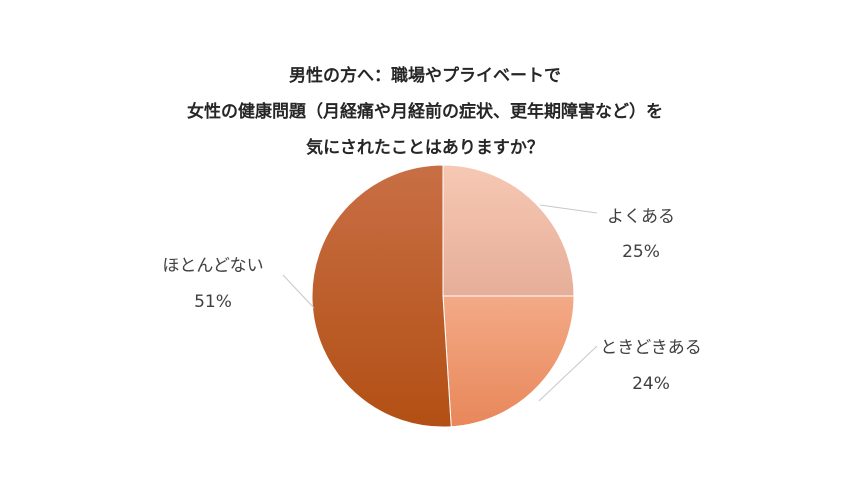 The width and height of the screenshot is (850, 478). Describe the element at coordinates (651, 384) in the screenshot. I see `slice-value-label-2: 24%` at that location.